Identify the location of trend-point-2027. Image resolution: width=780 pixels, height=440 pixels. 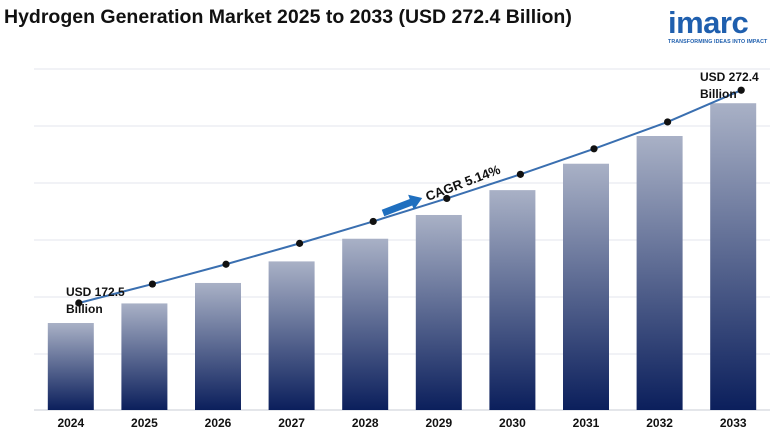
(300, 243).